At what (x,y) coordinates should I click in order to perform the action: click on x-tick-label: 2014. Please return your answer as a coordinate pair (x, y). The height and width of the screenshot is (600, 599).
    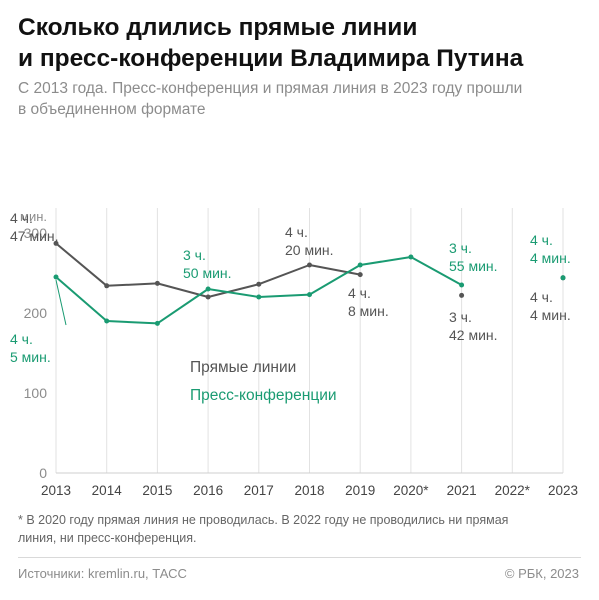
    Looking at the image, I should click on (107, 490).